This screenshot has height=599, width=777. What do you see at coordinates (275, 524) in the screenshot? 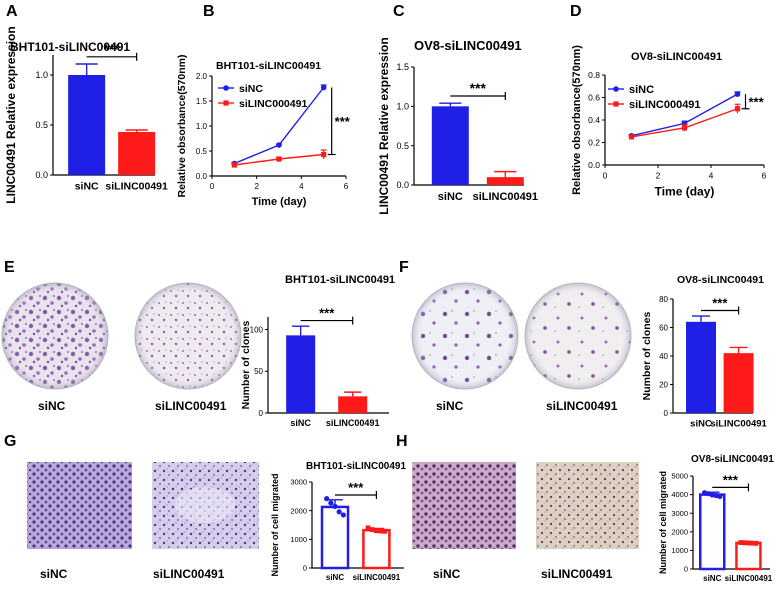
I see `panel-g-y-axis-label: Number of cell migrated` at bounding box center [275, 524].